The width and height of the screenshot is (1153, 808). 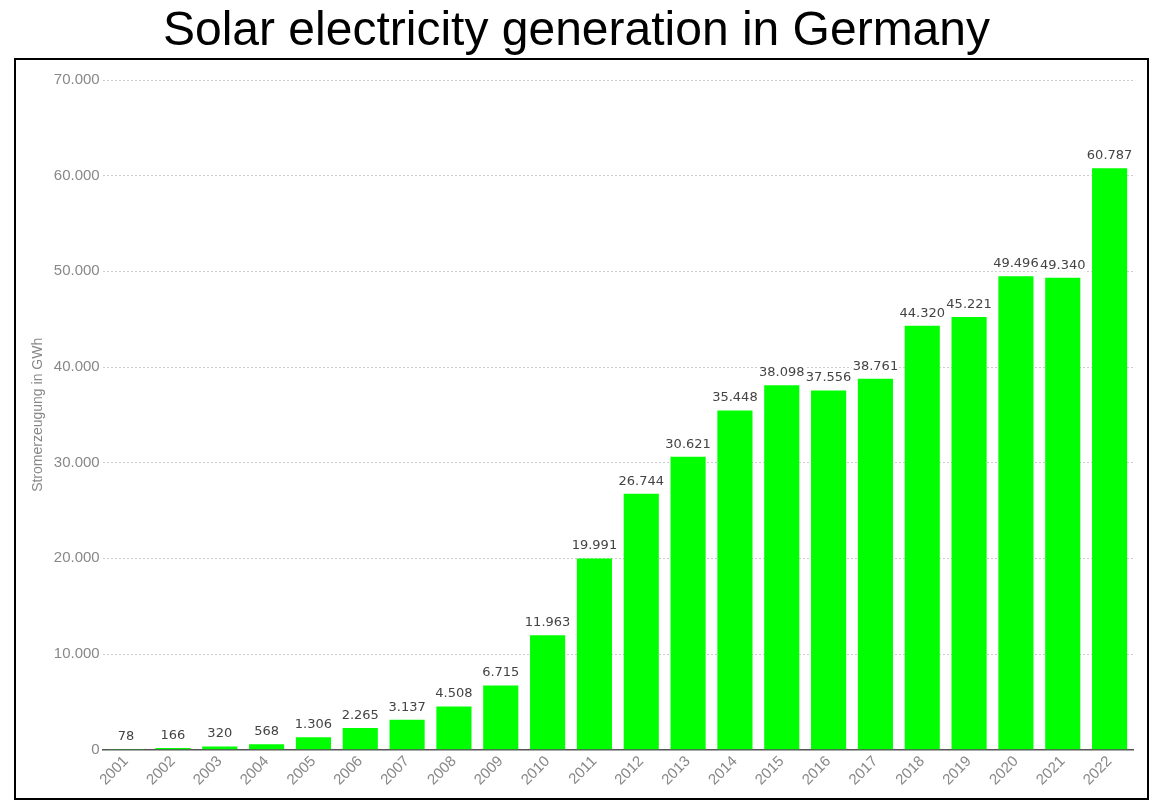 What do you see at coordinates (735, 397) in the screenshot?
I see `data-label: 35.448` at bounding box center [735, 397].